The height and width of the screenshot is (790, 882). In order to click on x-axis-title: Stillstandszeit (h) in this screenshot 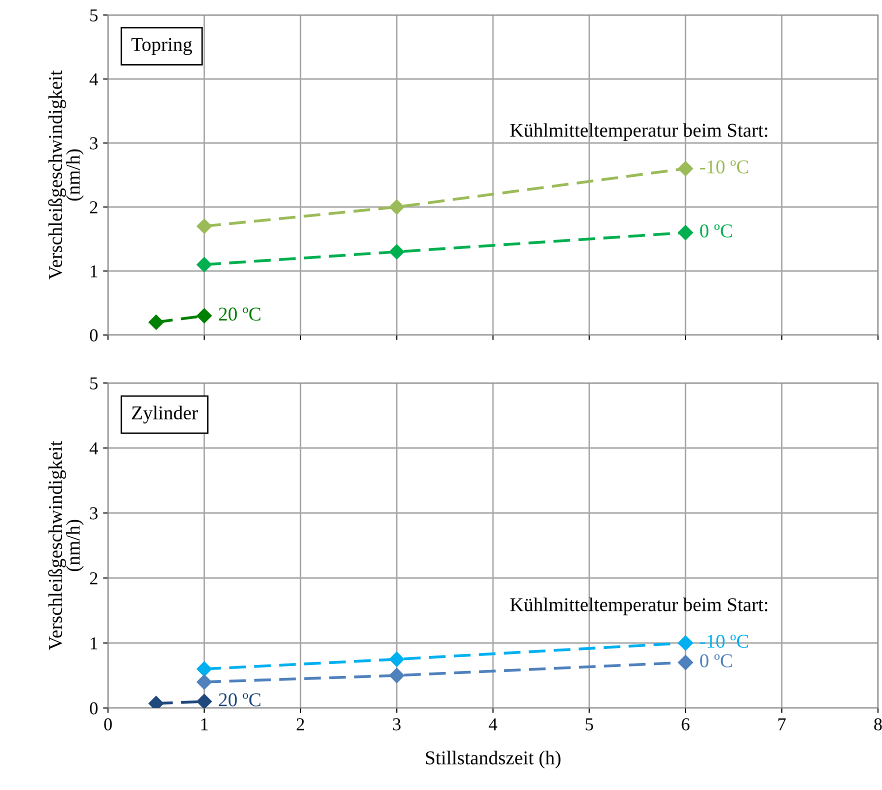, I will do `click(493, 759)`.